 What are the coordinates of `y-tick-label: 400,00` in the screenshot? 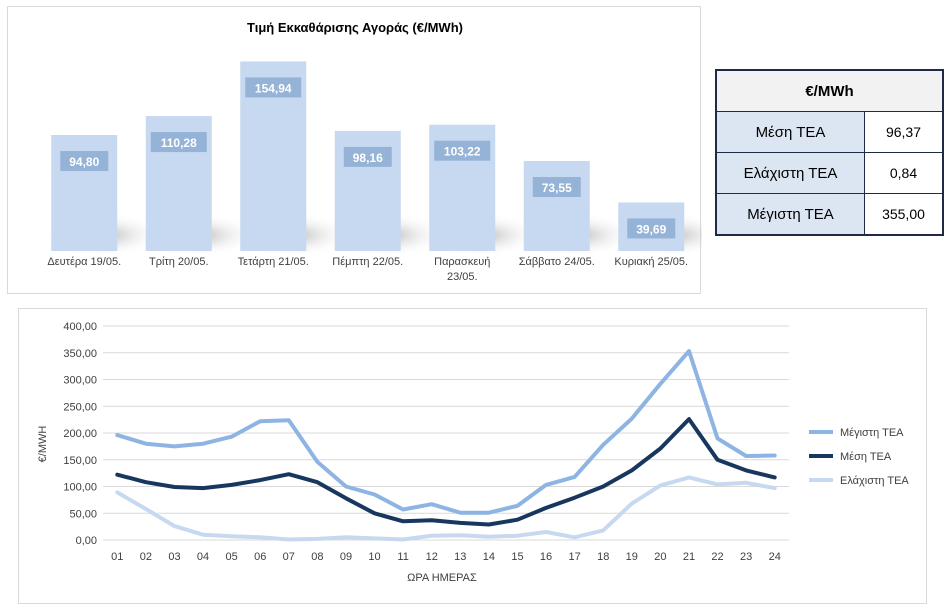 It's located at (80, 327).